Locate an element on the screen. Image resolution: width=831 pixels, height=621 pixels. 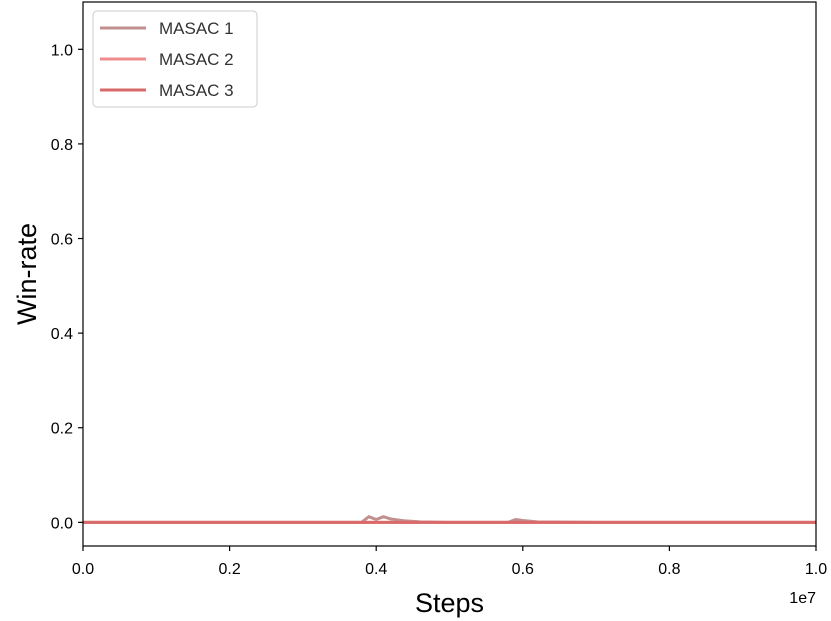
y-axis-label: Win-rate is located at coordinates (27, 274).